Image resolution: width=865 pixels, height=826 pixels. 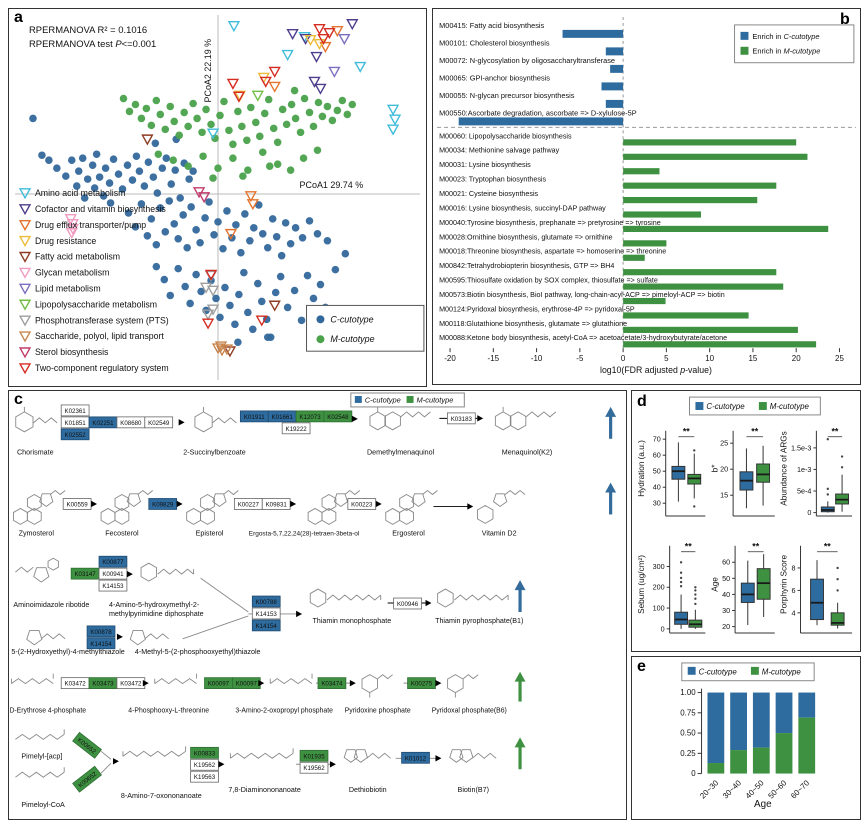 What do you see at coordinates (80, 193) in the screenshot?
I see `legend-category-label: Amino acid metabolism` at bounding box center [80, 193].